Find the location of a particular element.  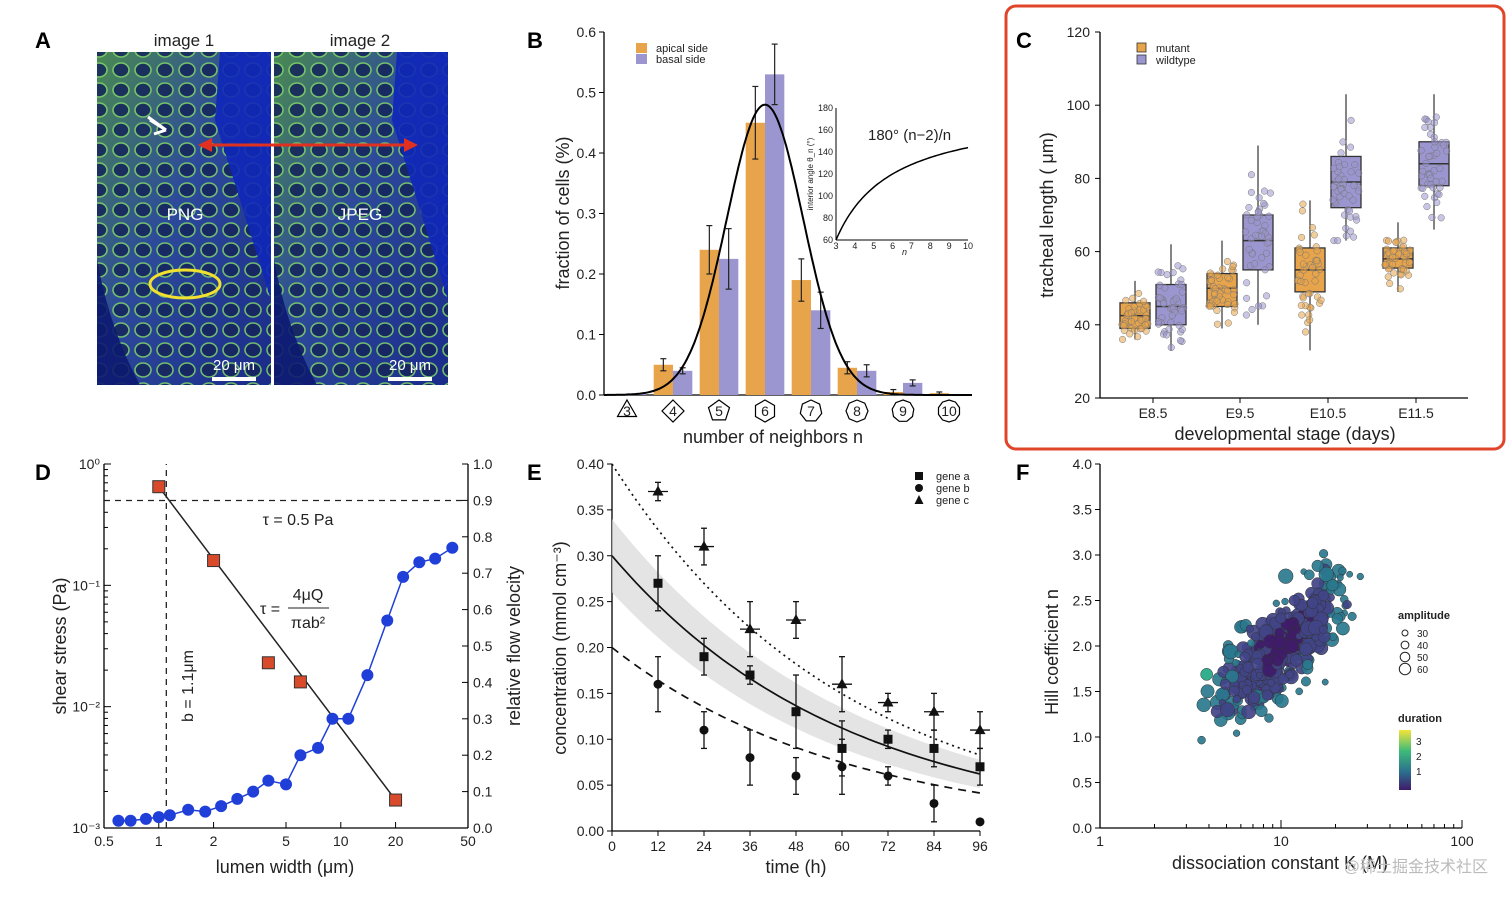

inset-y-tick: 140 is located at coordinates (825, 152).